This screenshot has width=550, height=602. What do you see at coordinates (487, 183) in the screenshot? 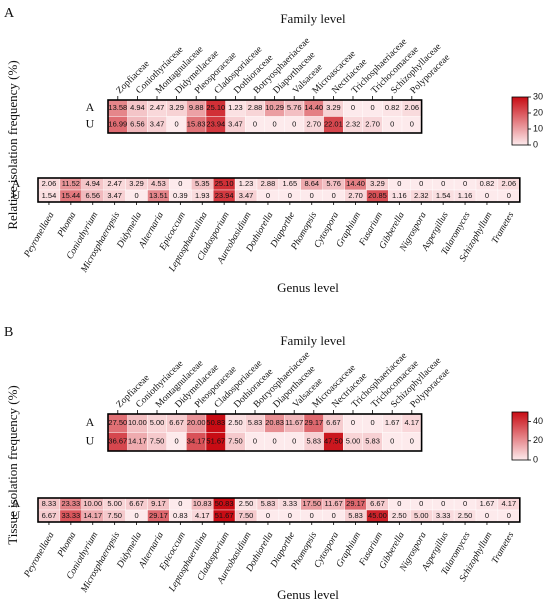
I see `genus-cell-label: 0.82` at bounding box center [487, 183].